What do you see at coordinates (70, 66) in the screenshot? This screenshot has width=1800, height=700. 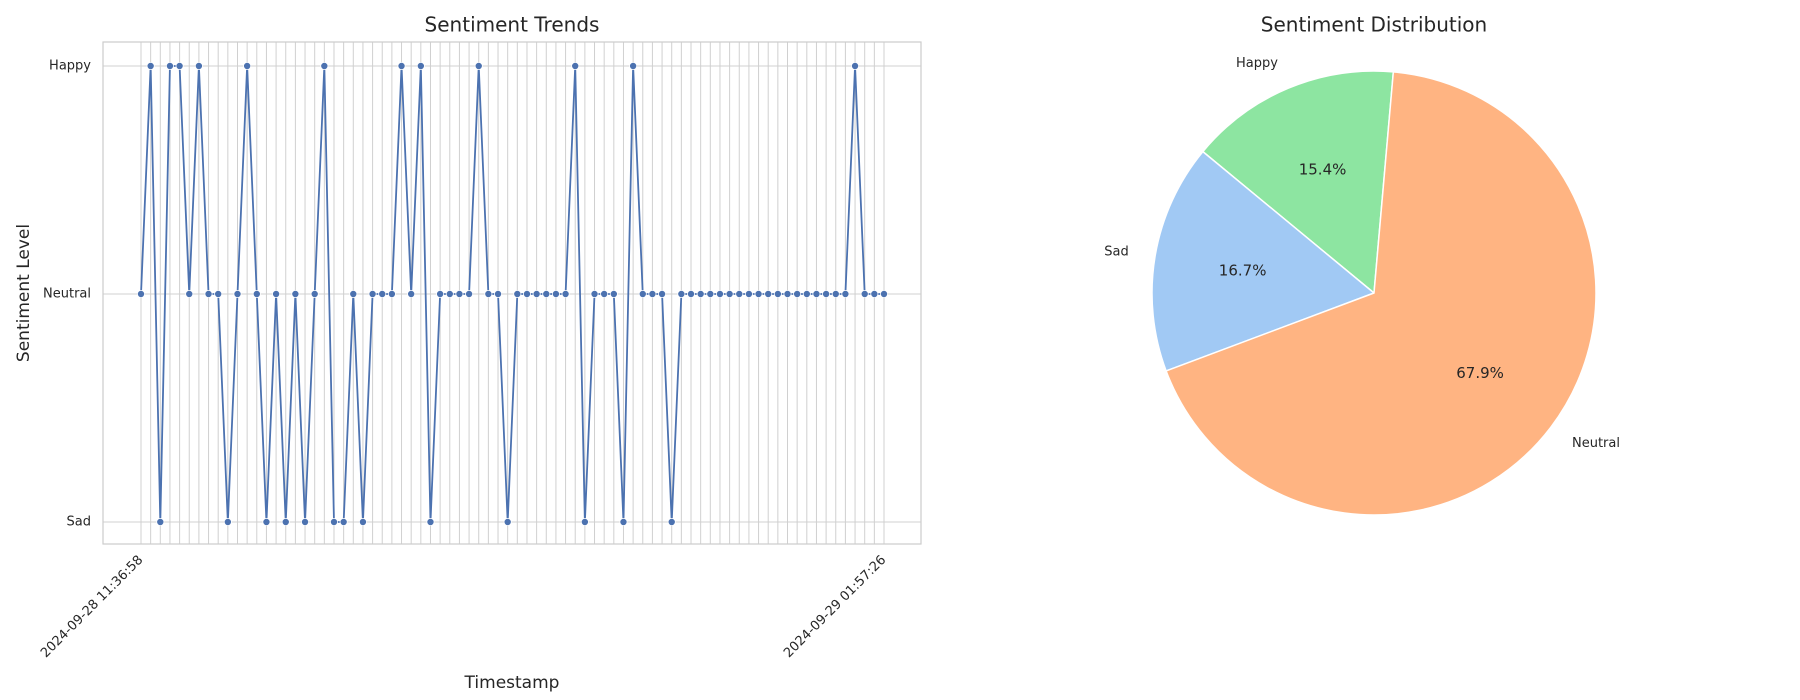 I see `y-tick-label: Happy` at bounding box center [70, 66].